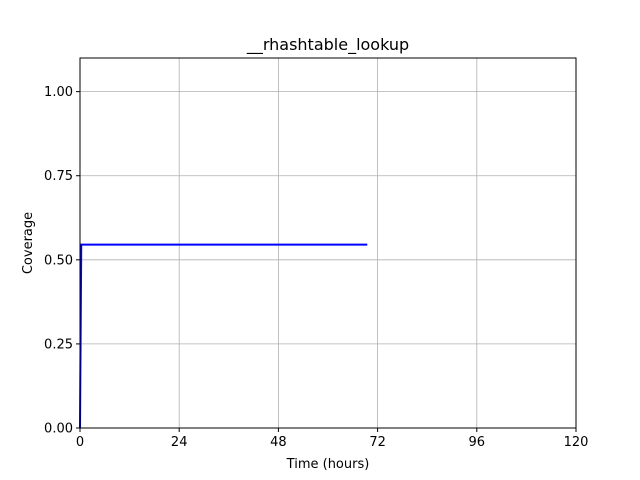 The height and width of the screenshot is (480, 640). What do you see at coordinates (58, 92) in the screenshot?
I see `y-tick-label: 1.00` at bounding box center [58, 92].